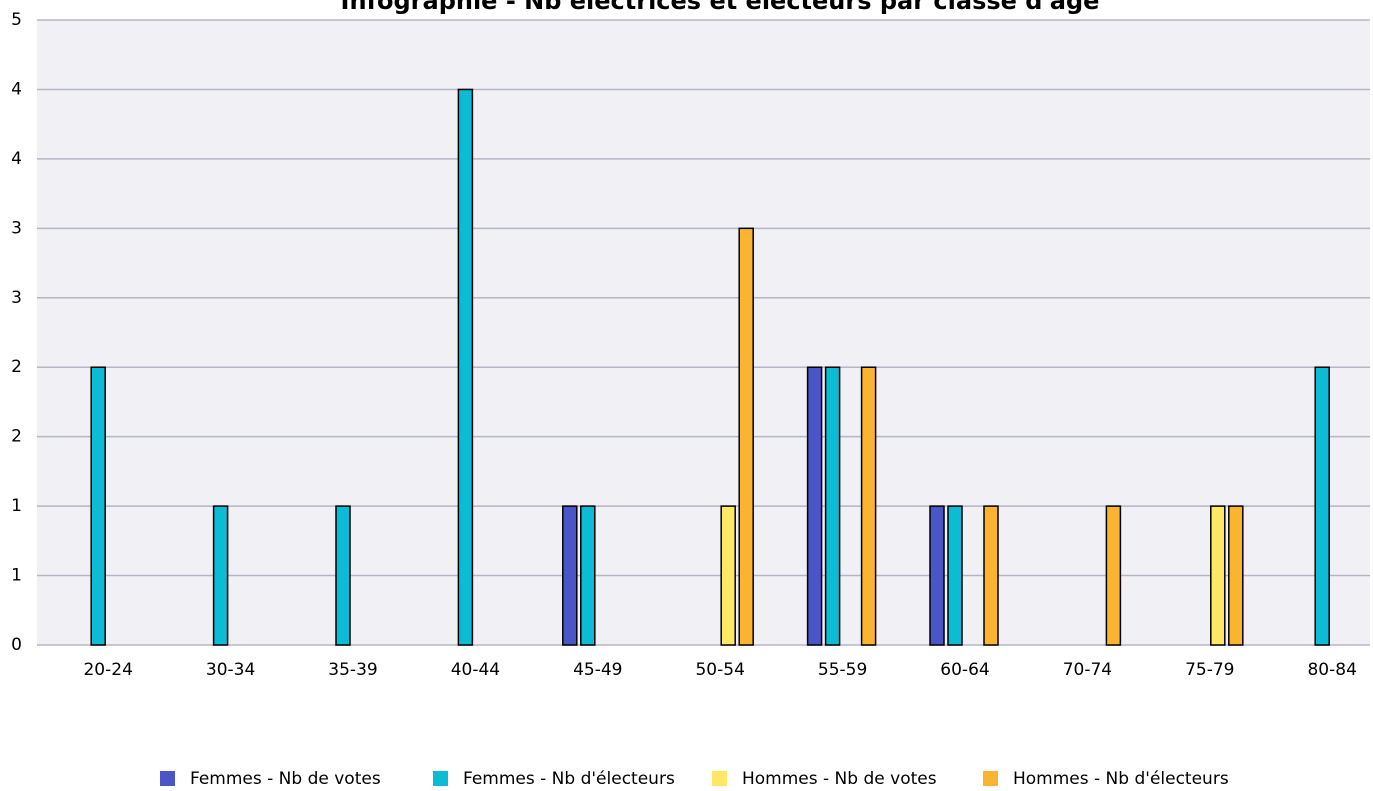  I want to click on x-tick-label: 80-84, so click(1331, 670).